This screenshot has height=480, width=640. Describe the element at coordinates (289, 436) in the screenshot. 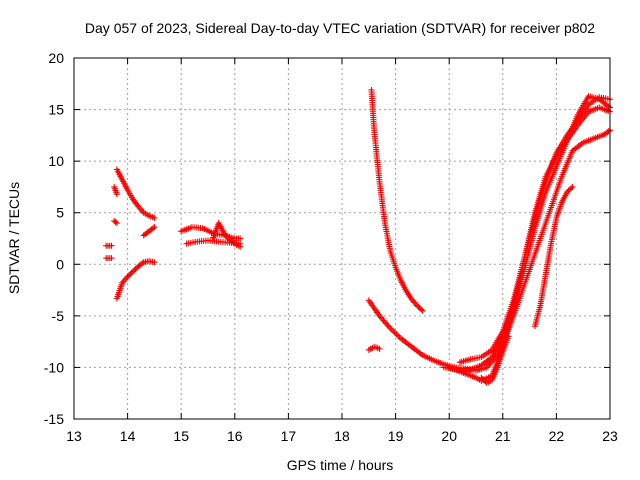

I see `x-tick-label: 17` at that location.